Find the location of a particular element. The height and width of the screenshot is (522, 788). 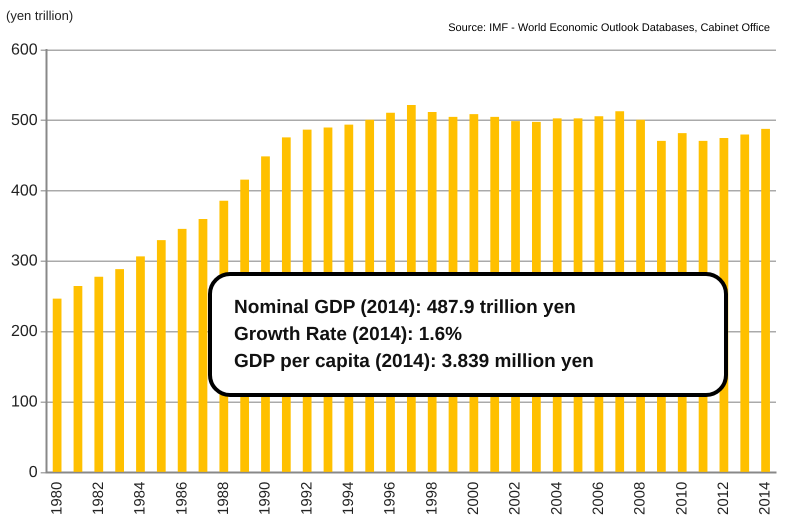

x-tick-label: 1996 is located at coordinates (390, 499).